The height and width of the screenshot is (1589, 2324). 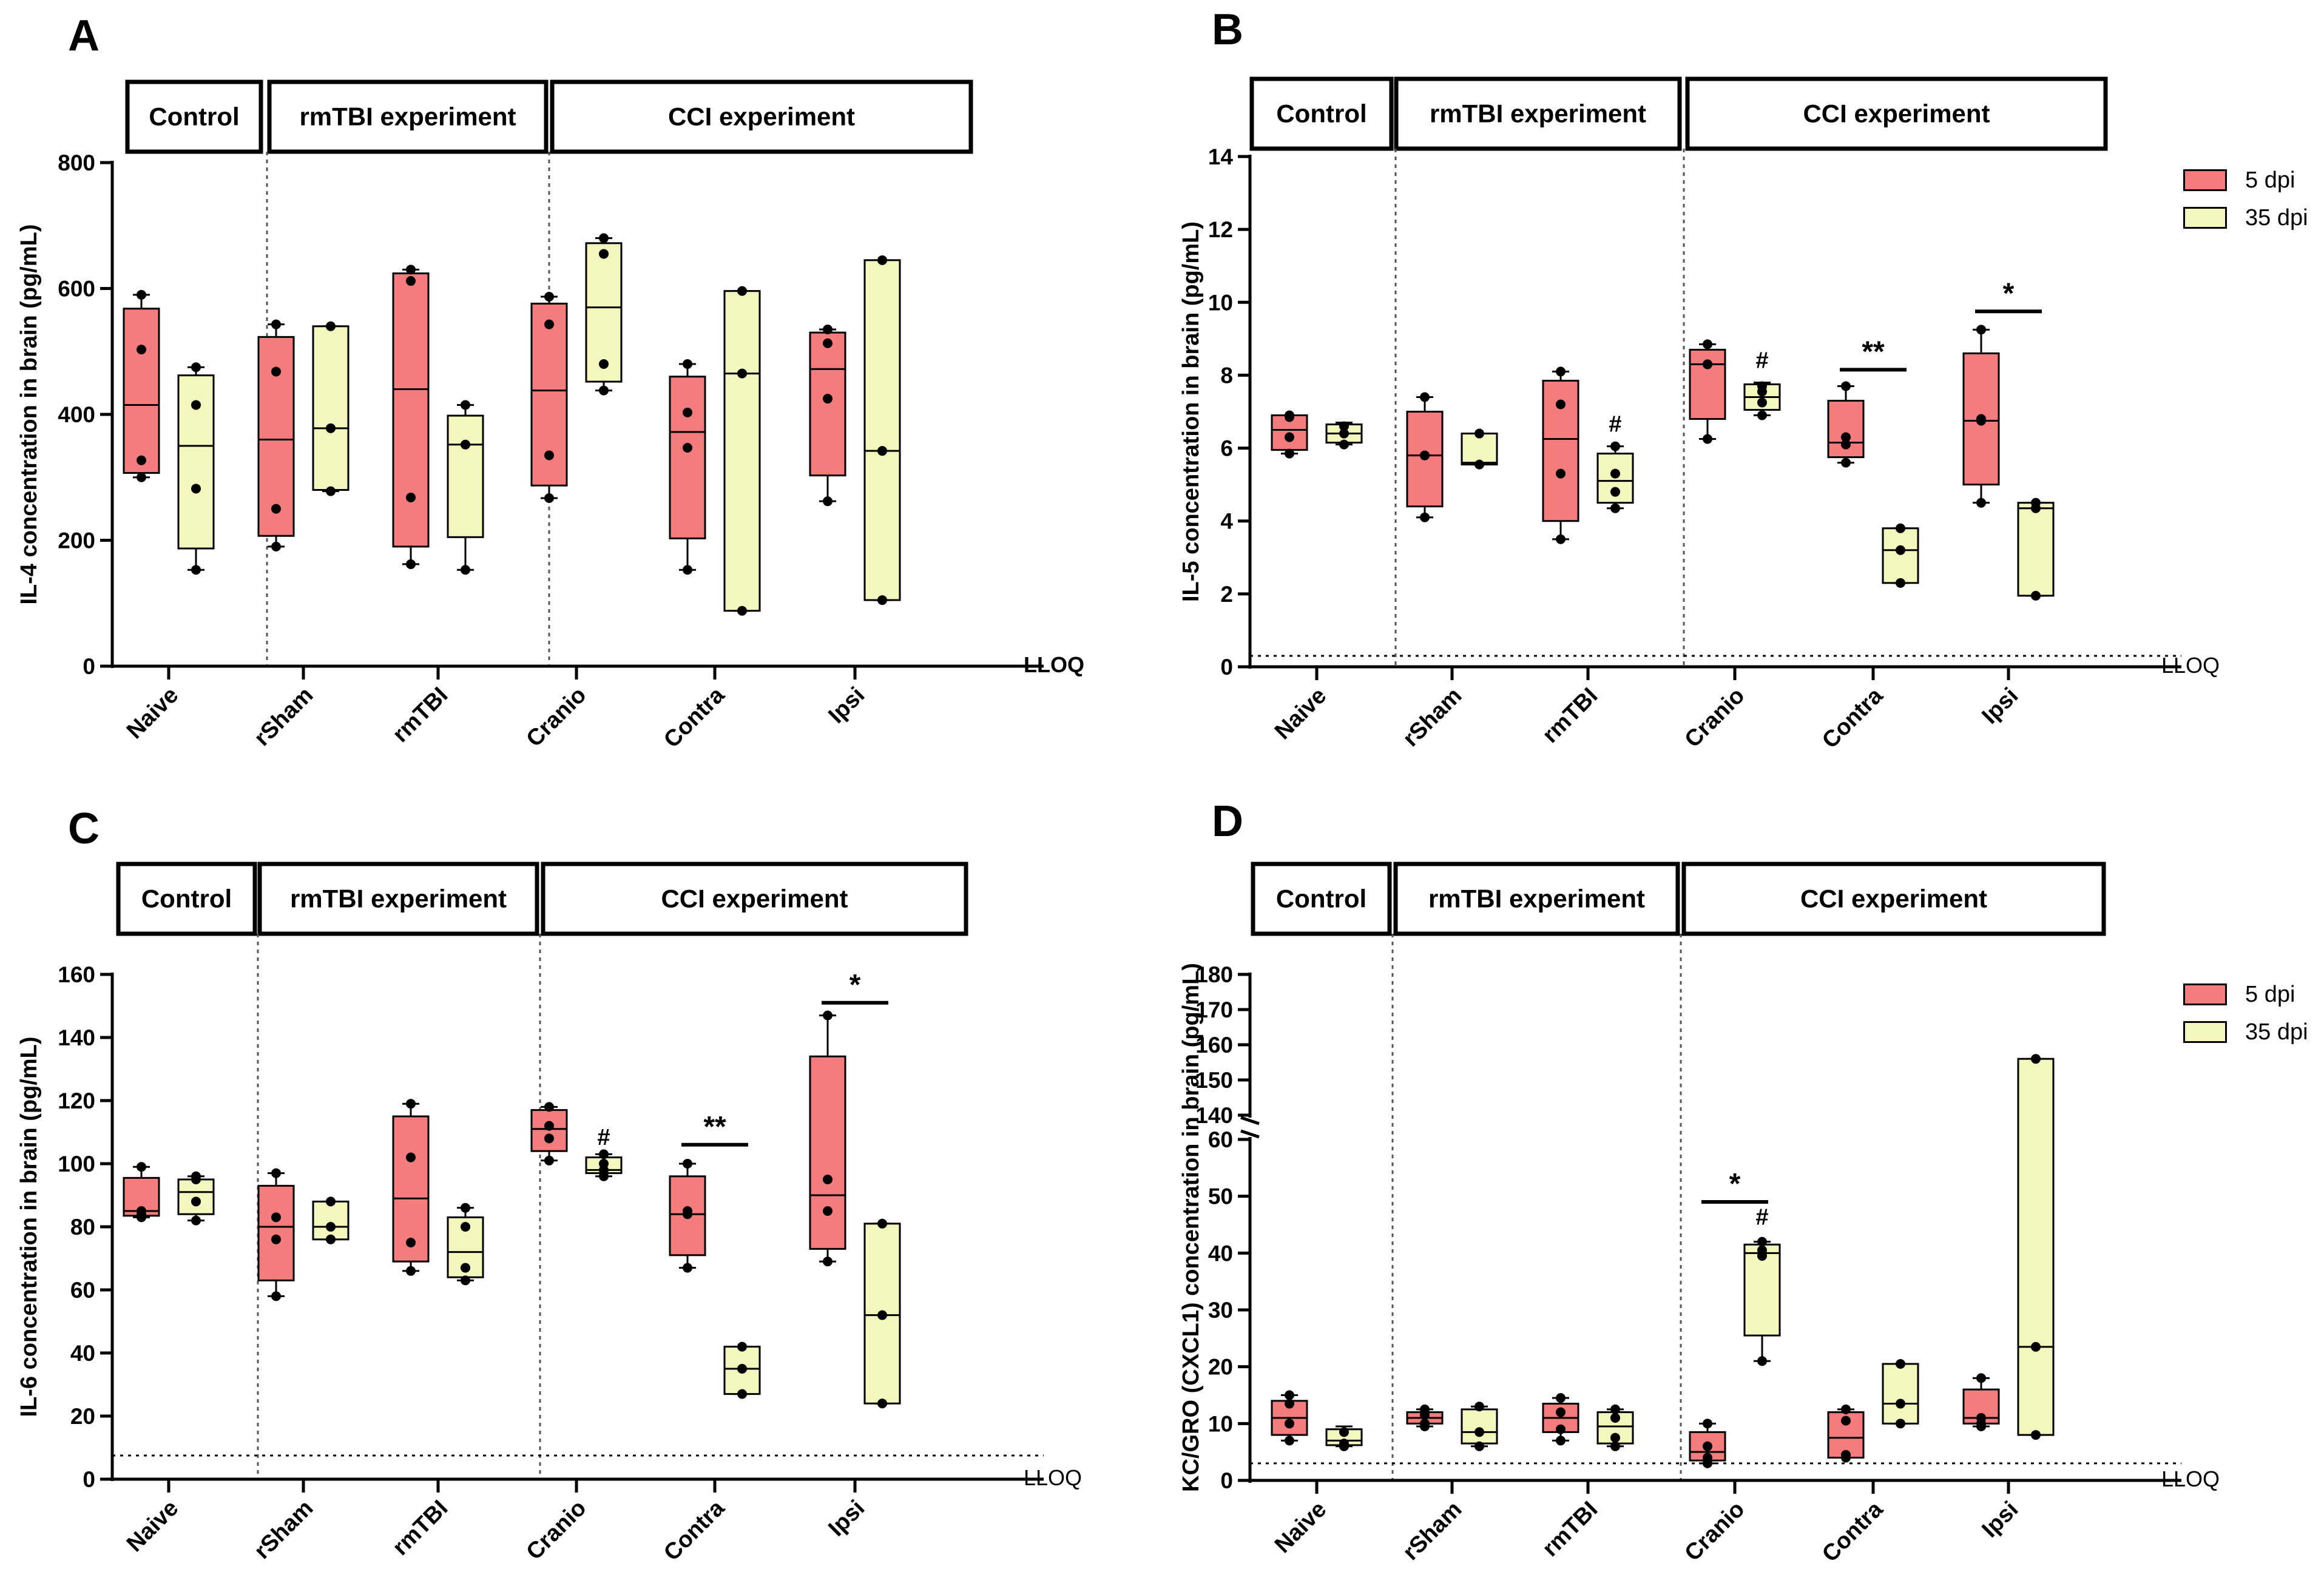 I want to click on y-axis-title: IL-5 concentration in brain (pg/mL), so click(x=1191, y=411).